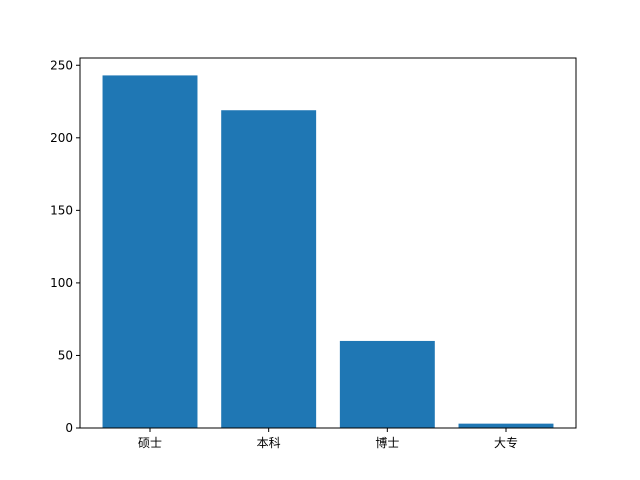 Image resolution: width=640 pixels, height=480 pixels. What do you see at coordinates (506, 442) in the screenshot?
I see `x-tick-label: 大专` at bounding box center [506, 442].